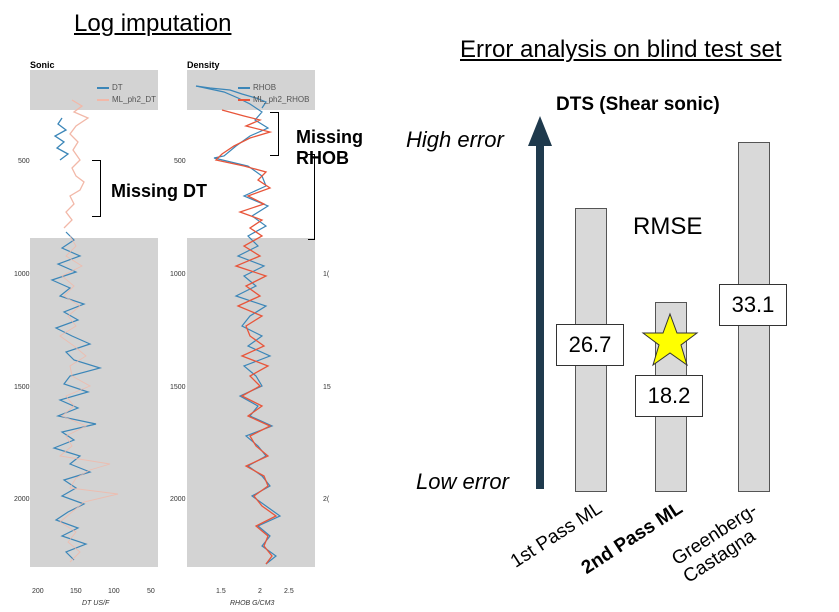 The width and height of the screenshot is (839, 612). What do you see at coordinates (638, 104) in the screenshot?
I see `chart-subtitle: DTS (Shear sonic)` at bounding box center [638, 104].